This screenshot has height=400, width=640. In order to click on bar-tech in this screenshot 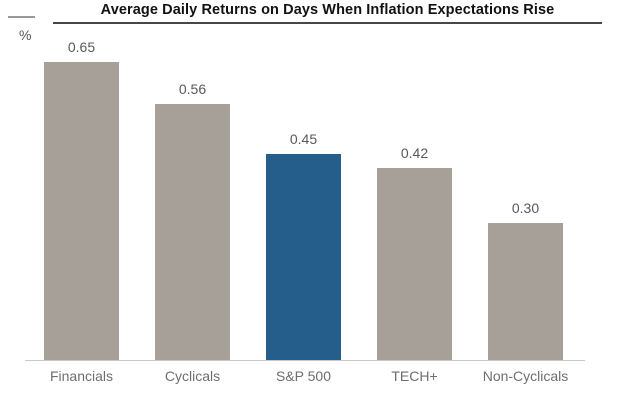, I will do `click(414, 264)`.